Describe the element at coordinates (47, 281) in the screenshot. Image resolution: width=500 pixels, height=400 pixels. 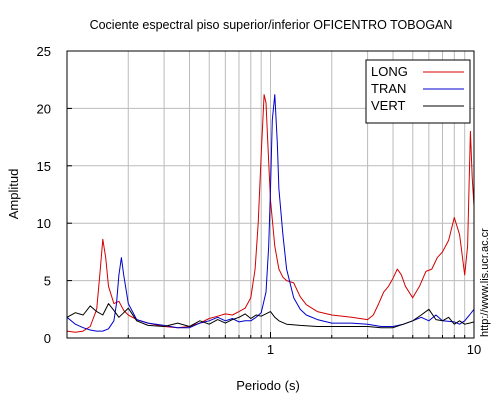
I see `y-tick-label: 5` at that location.